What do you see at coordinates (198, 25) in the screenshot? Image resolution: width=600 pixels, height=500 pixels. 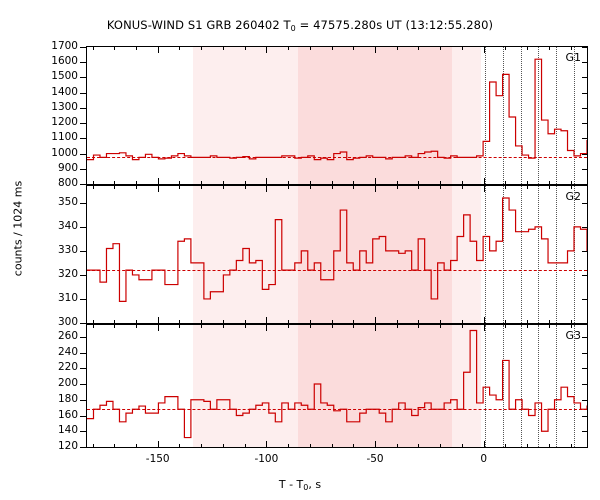 I see `figure-title-main: KONUS-WIND S1 GRB 260402 T` at bounding box center [198, 25].